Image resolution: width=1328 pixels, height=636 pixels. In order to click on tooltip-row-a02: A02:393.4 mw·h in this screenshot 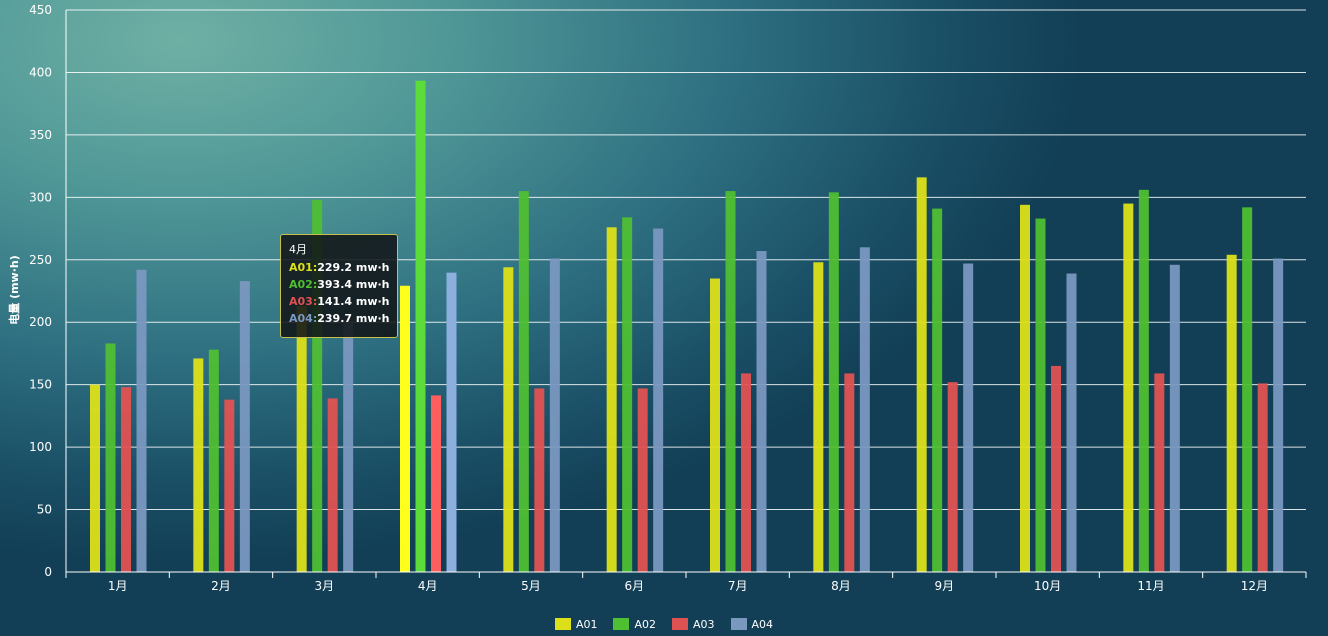, I will do `click(339, 284)`.